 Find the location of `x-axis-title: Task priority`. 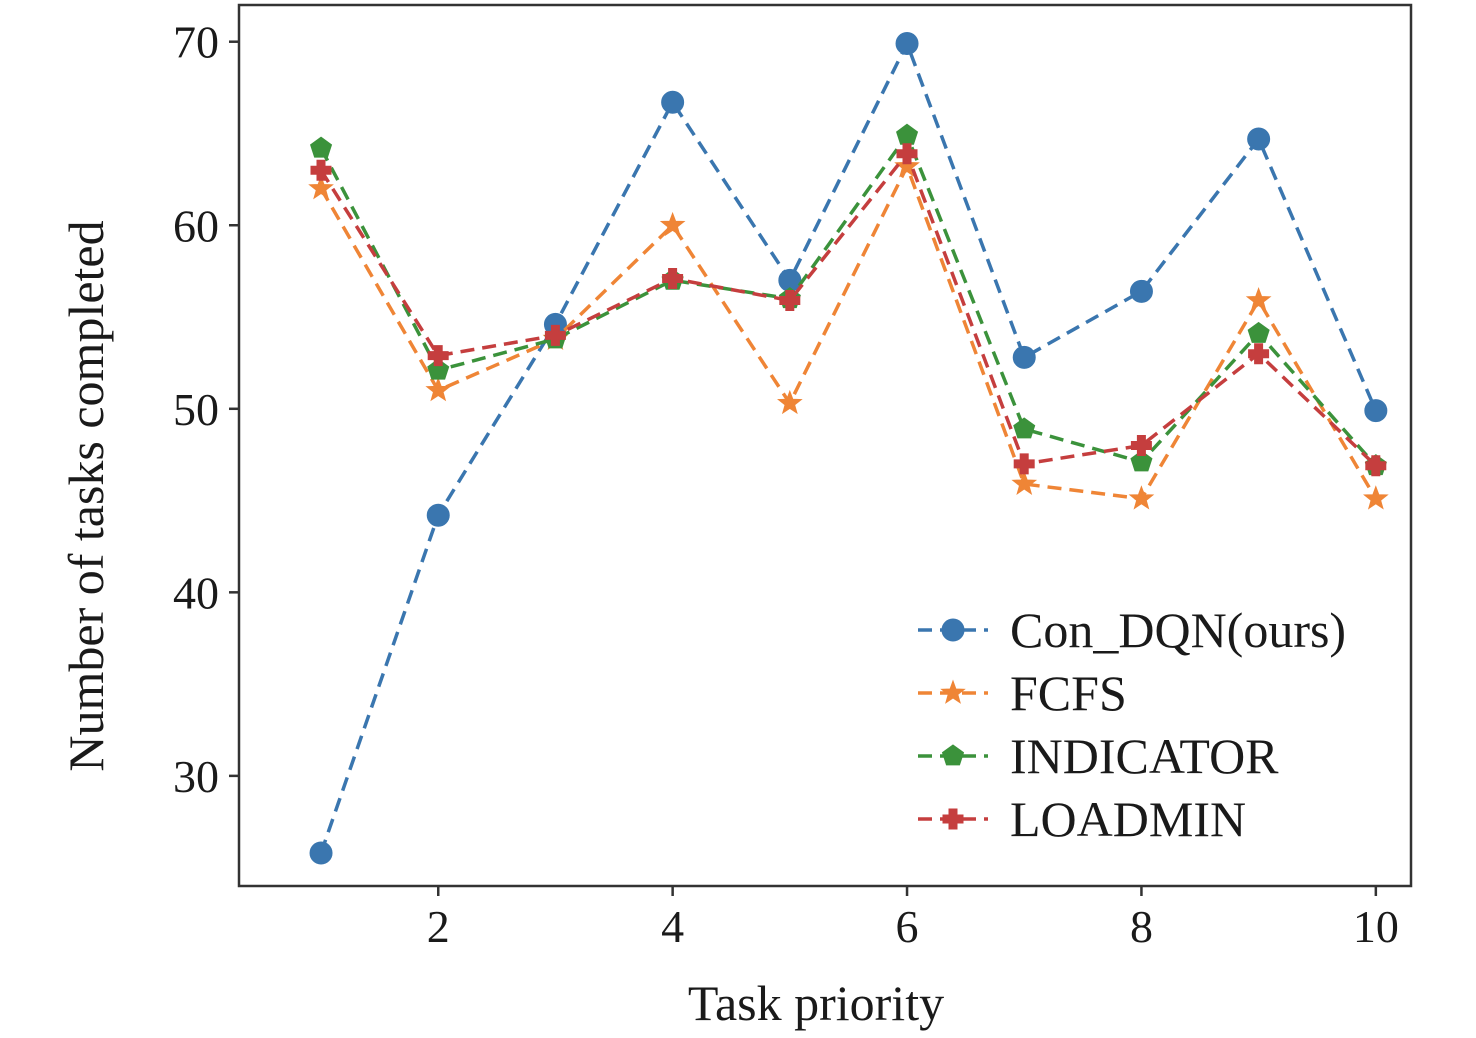

x-axis-title: Task priority is located at coordinates (816, 1003).